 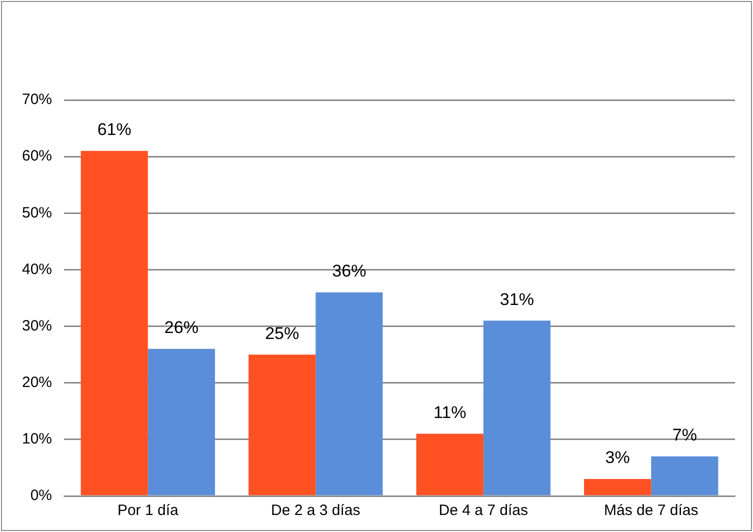 What do you see at coordinates (449, 412) in the screenshot?
I see `data-label: 11%` at bounding box center [449, 412].